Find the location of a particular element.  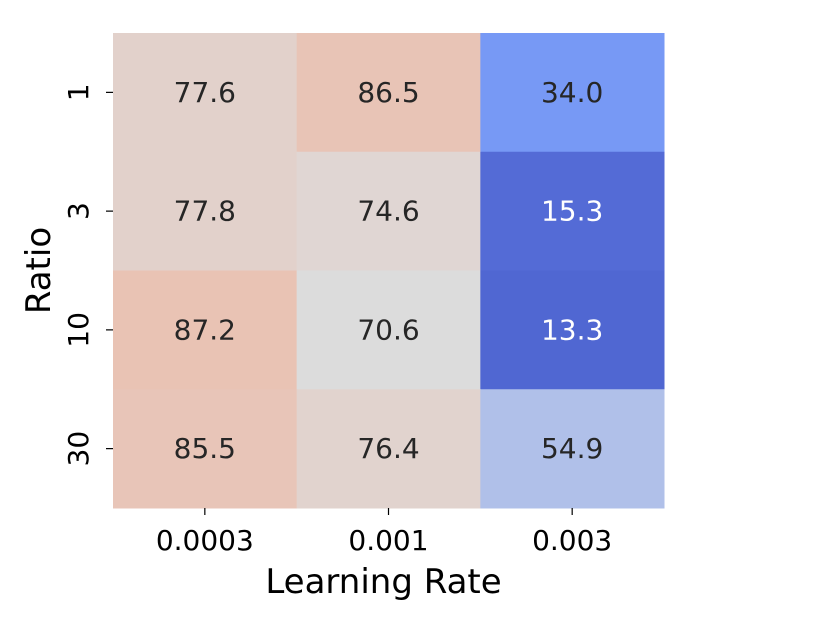

cell-value-label: 74.6 is located at coordinates (388, 211).